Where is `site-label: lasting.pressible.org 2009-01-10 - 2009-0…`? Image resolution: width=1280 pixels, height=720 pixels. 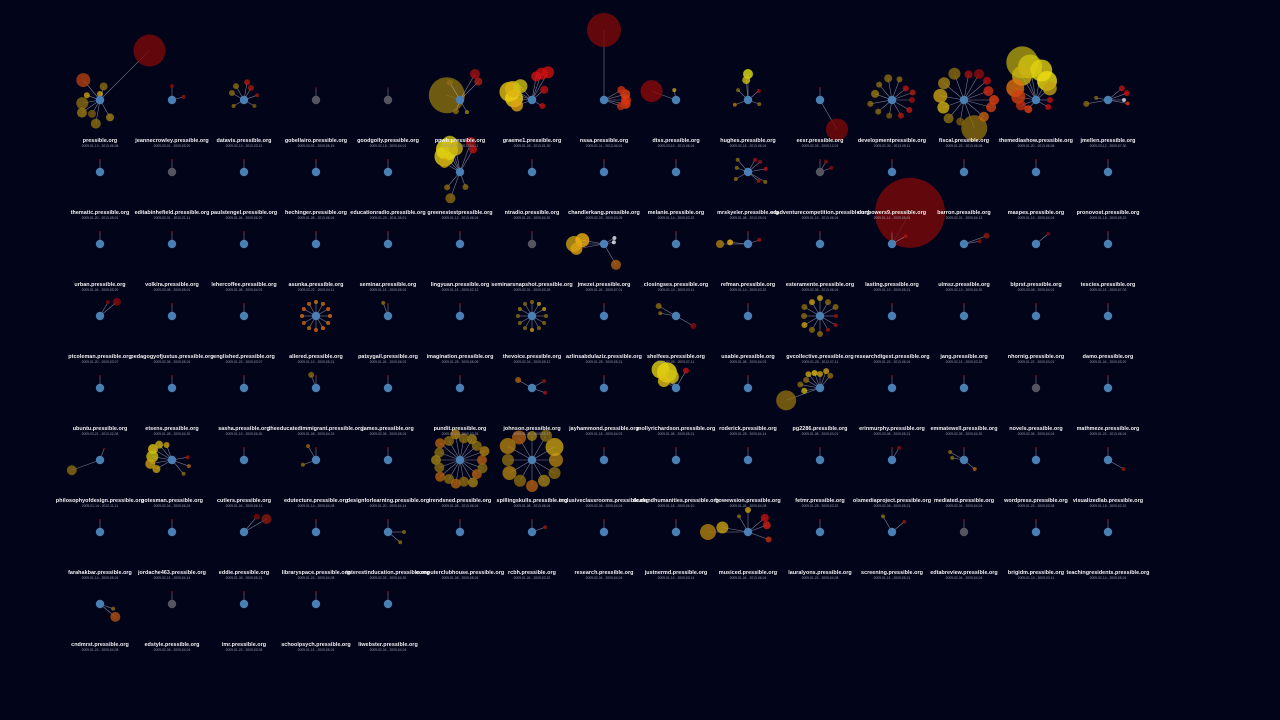
site-label: lasting.pressible.org 2009-01-10 - 2009-0… is located at coordinates (892, 287).